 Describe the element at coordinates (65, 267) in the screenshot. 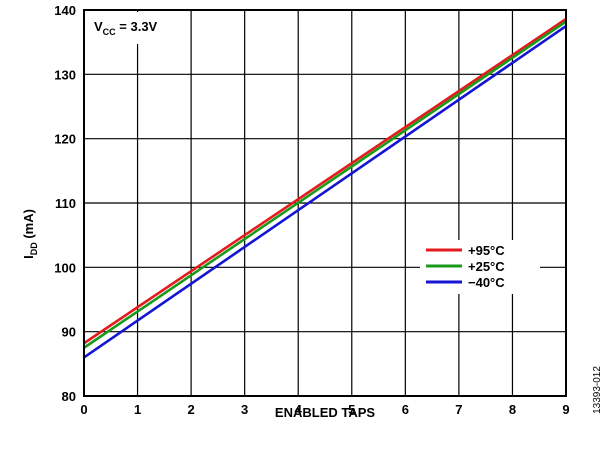

I see `y-tick-label: 100` at that location.